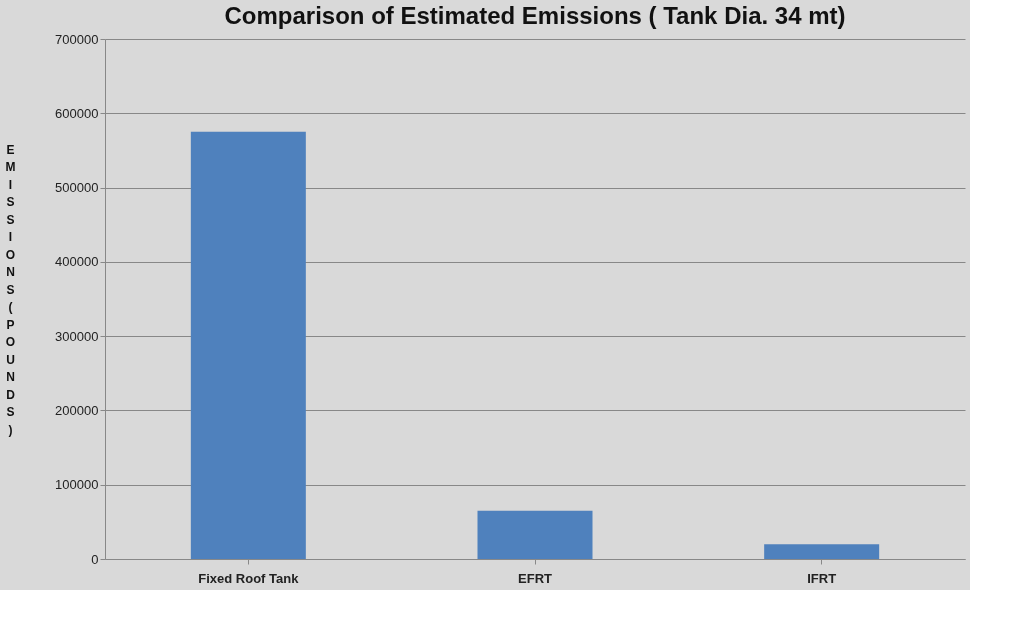 Image resolution: width=1018 pixels, height=643 pixels. What do you see at coordinates (822, 578) in the screenshot?
I see `x-tick-label: IFRT` at bounding box center [822, 578].